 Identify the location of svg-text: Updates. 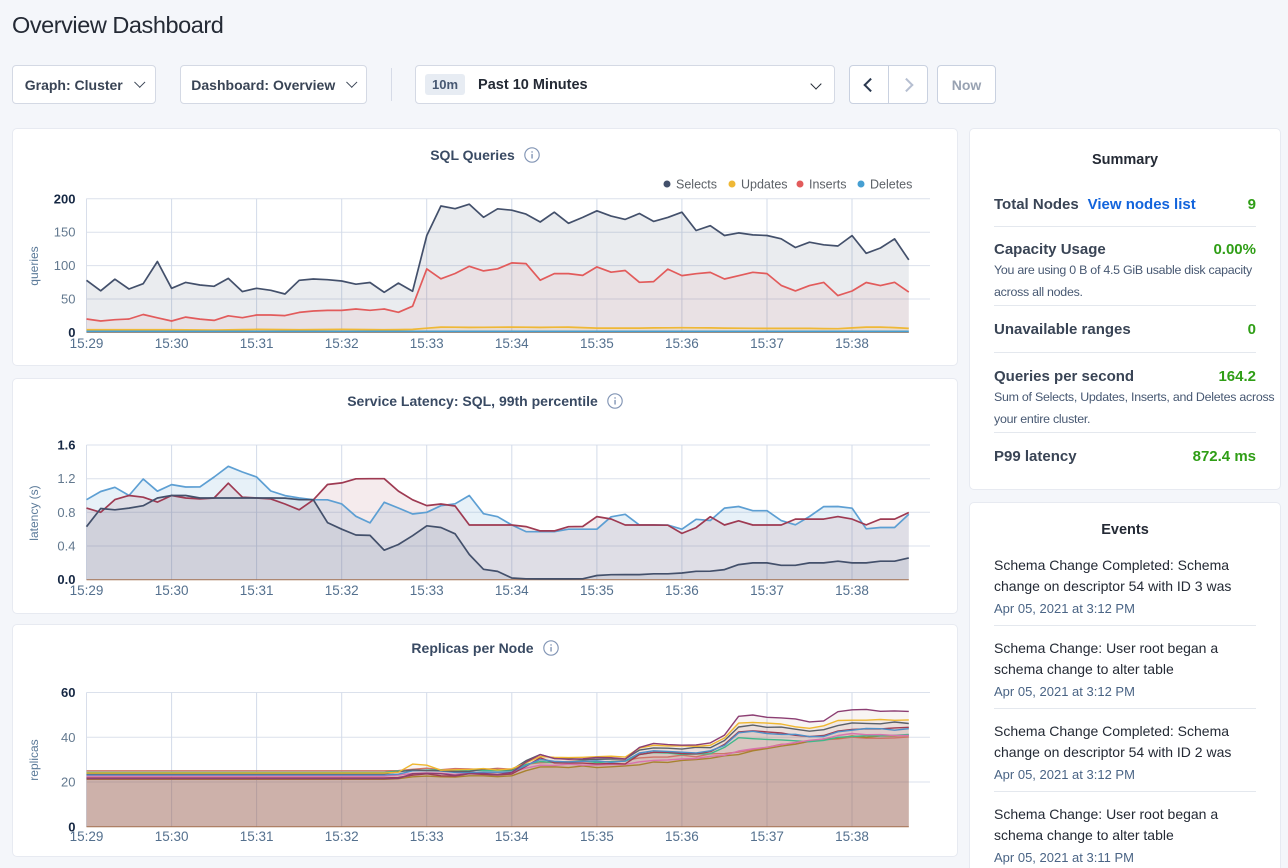
(764, 185).